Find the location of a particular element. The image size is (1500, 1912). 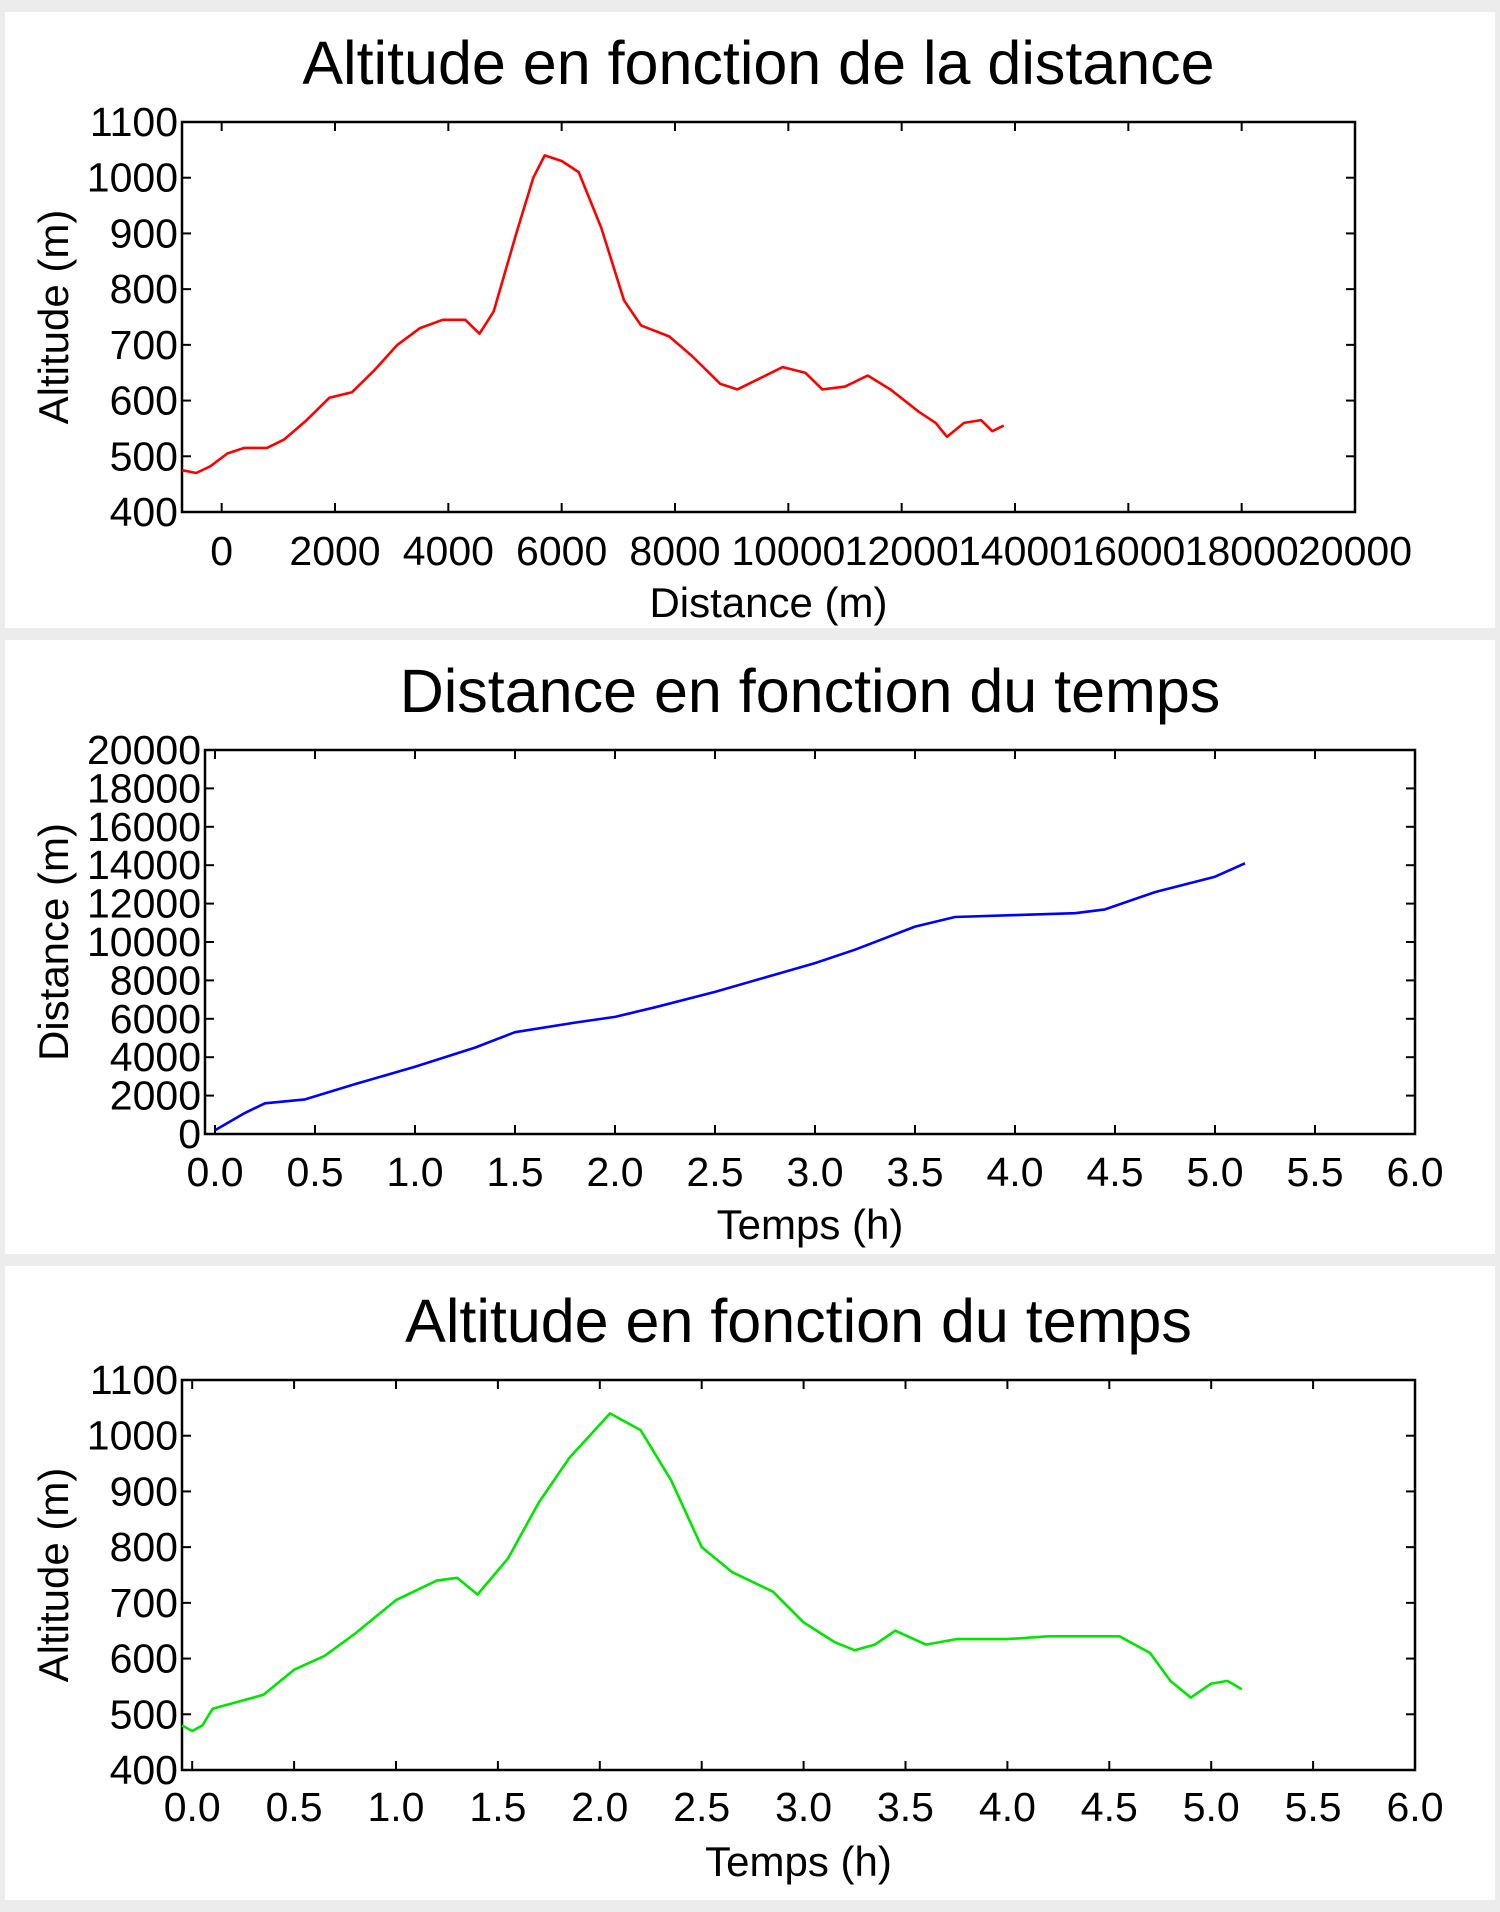

y-axis-label: Distance (m) is located at coordinates (53, 942).